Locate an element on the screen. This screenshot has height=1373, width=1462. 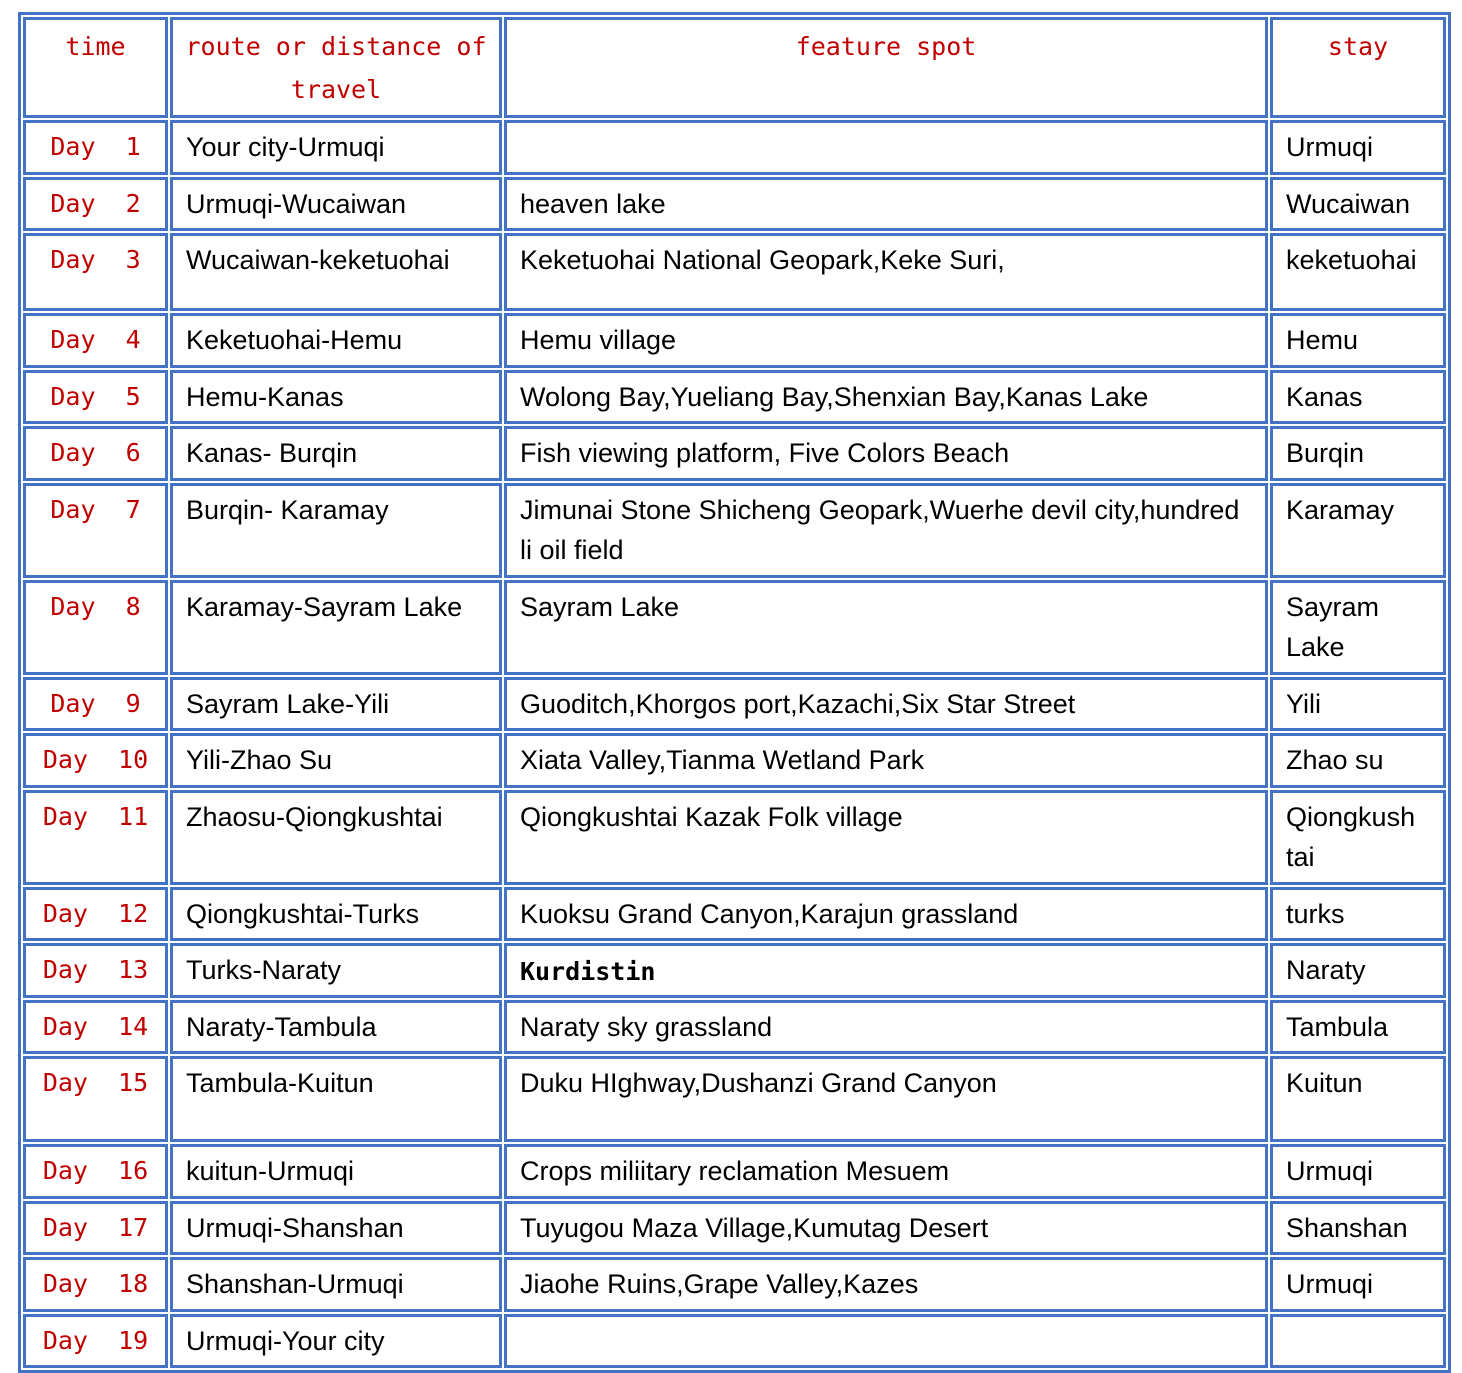
route-cell: Karamay-Sayram Lake is located at coordinates (336, 627).